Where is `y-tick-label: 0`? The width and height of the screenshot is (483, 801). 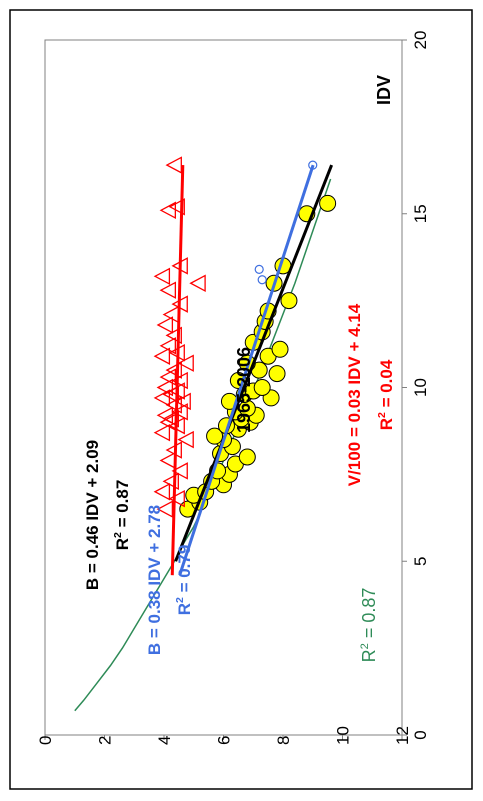
y-tick-label: 0 is located at coordinates (45, 740).